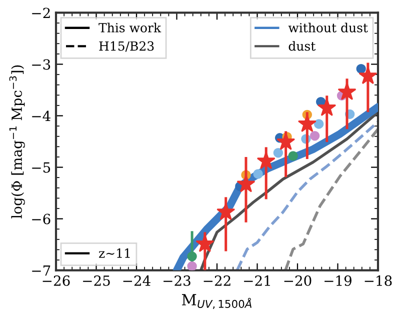 The width and height of the screenshot is (400, 318). Describe the element at coordinates (17, 141) in the screenshot. I see `y-axis-title: log(Φ [mag$^{−1}$ Mpc$^{−3}$])` at that location.